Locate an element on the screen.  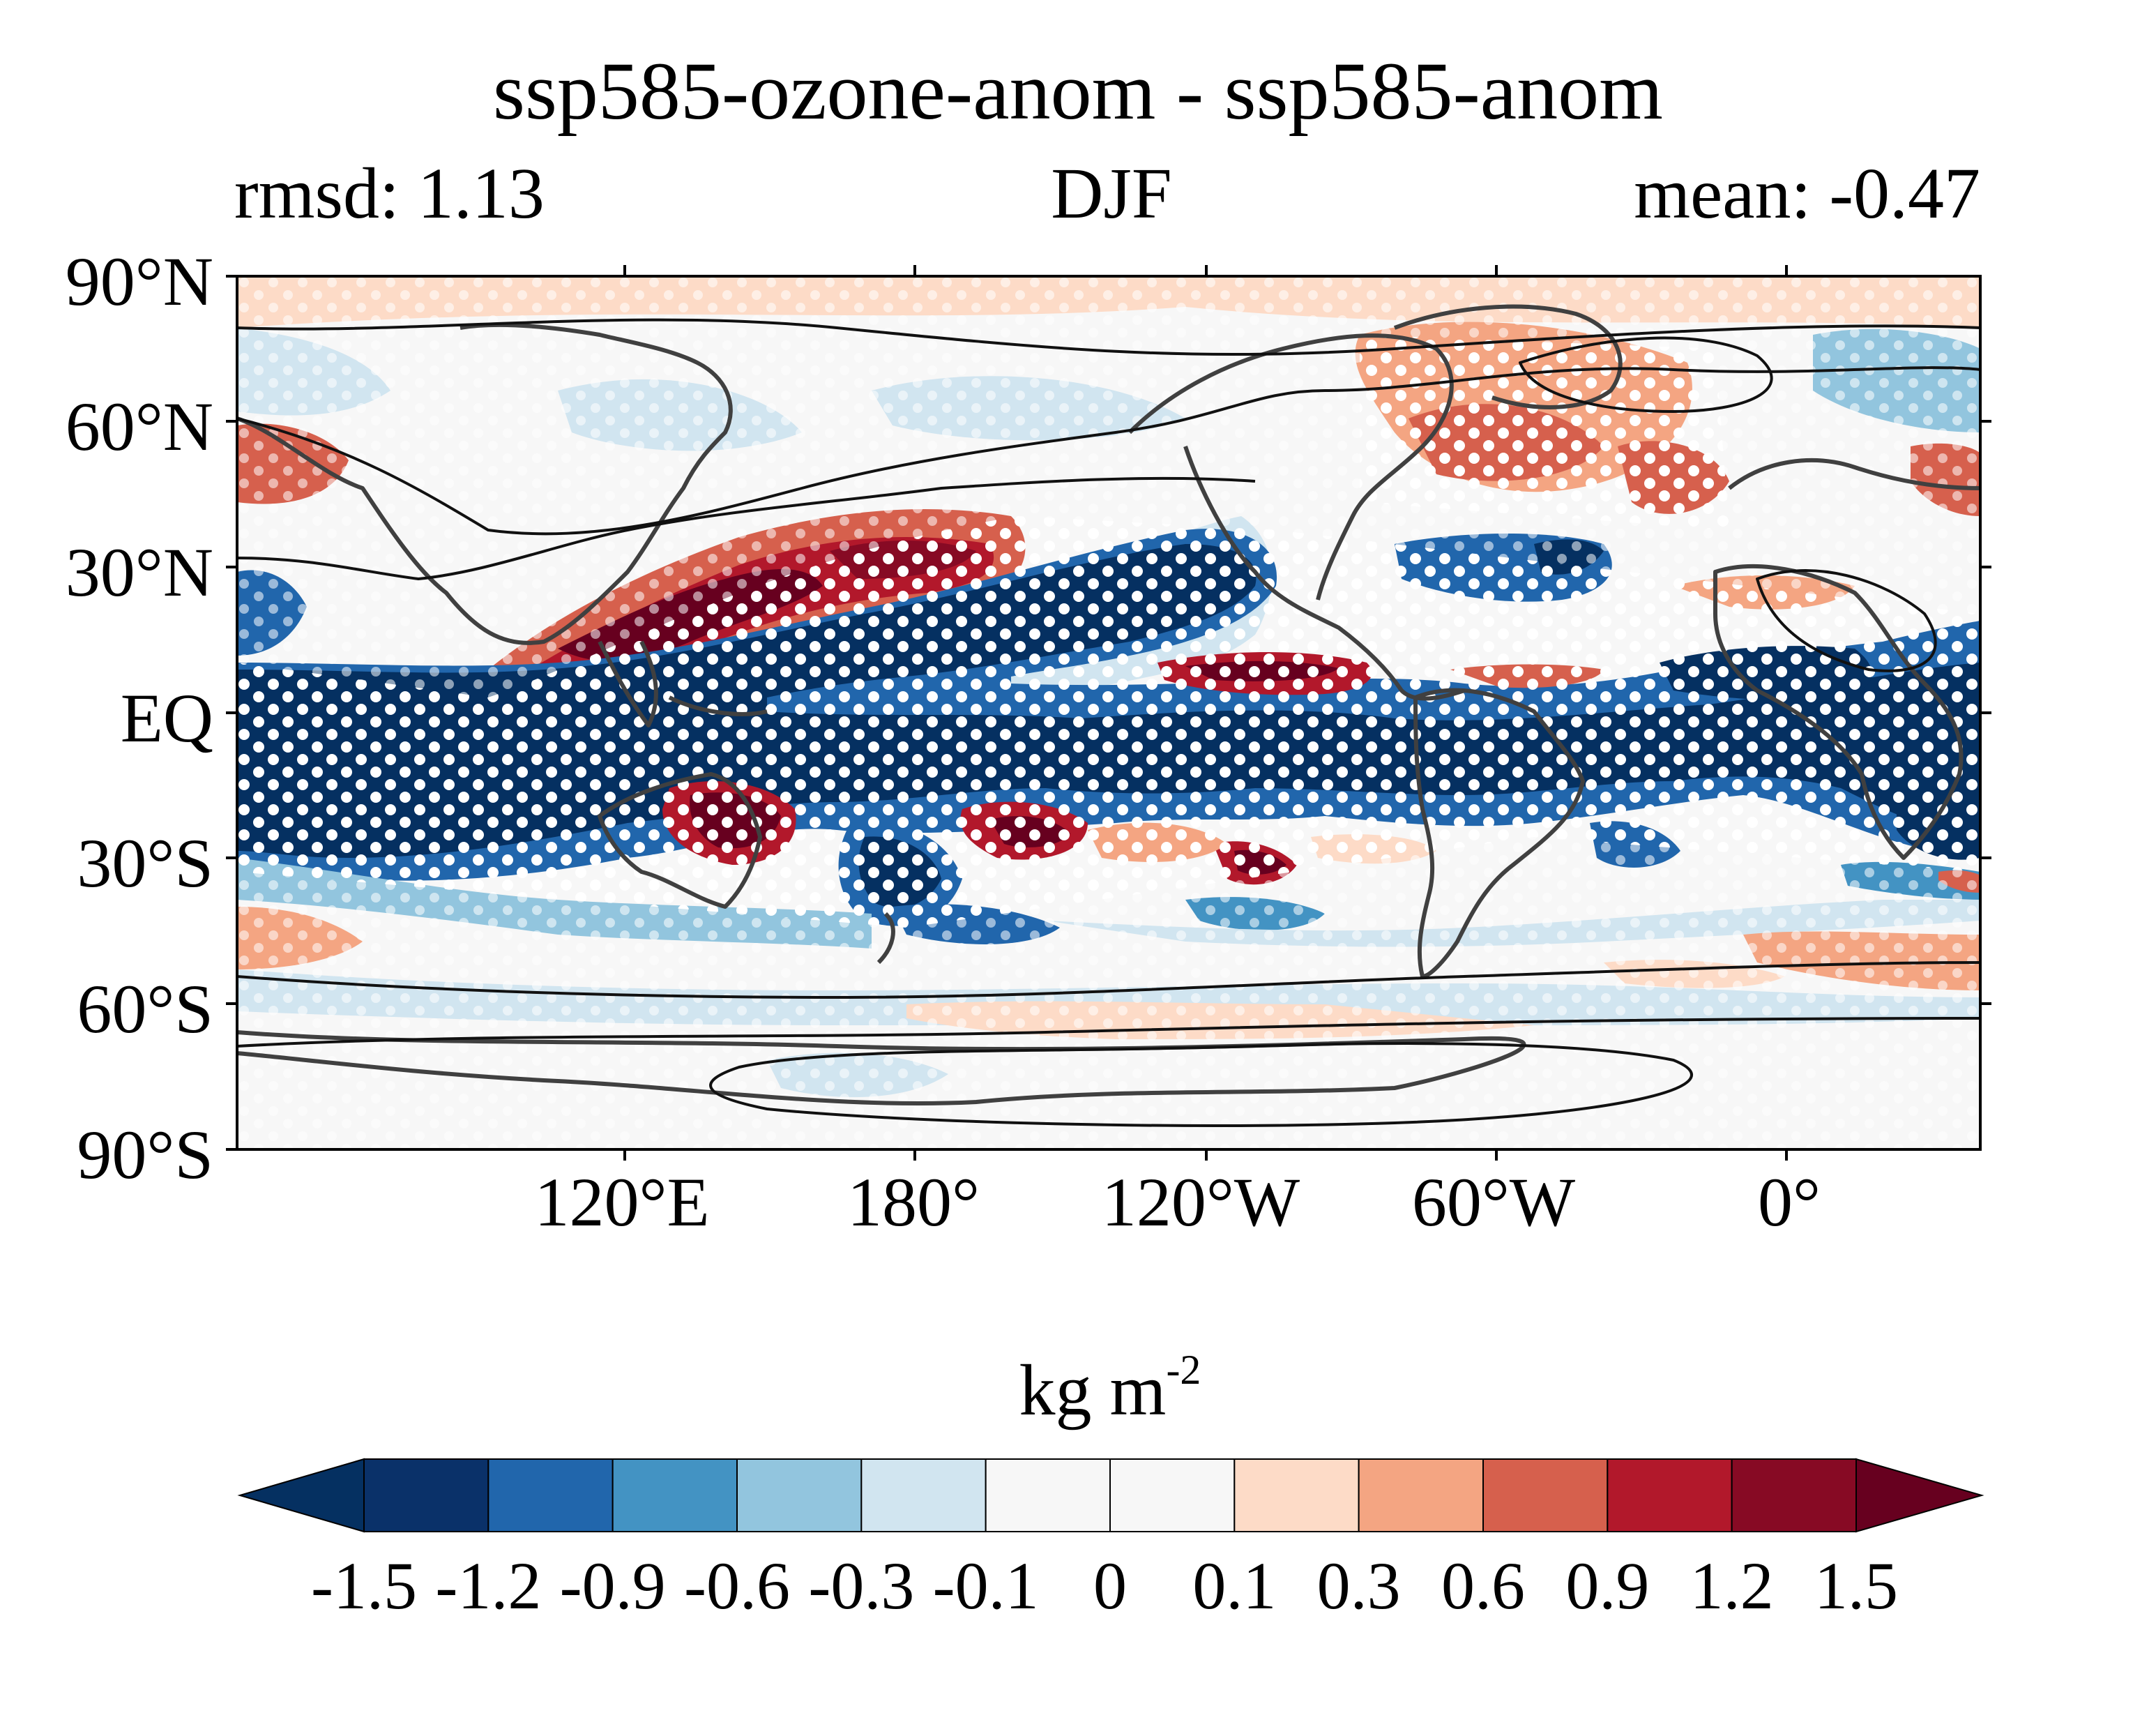
colorbar-tick-label: -0.6 is located at coordinates (737, 1585).